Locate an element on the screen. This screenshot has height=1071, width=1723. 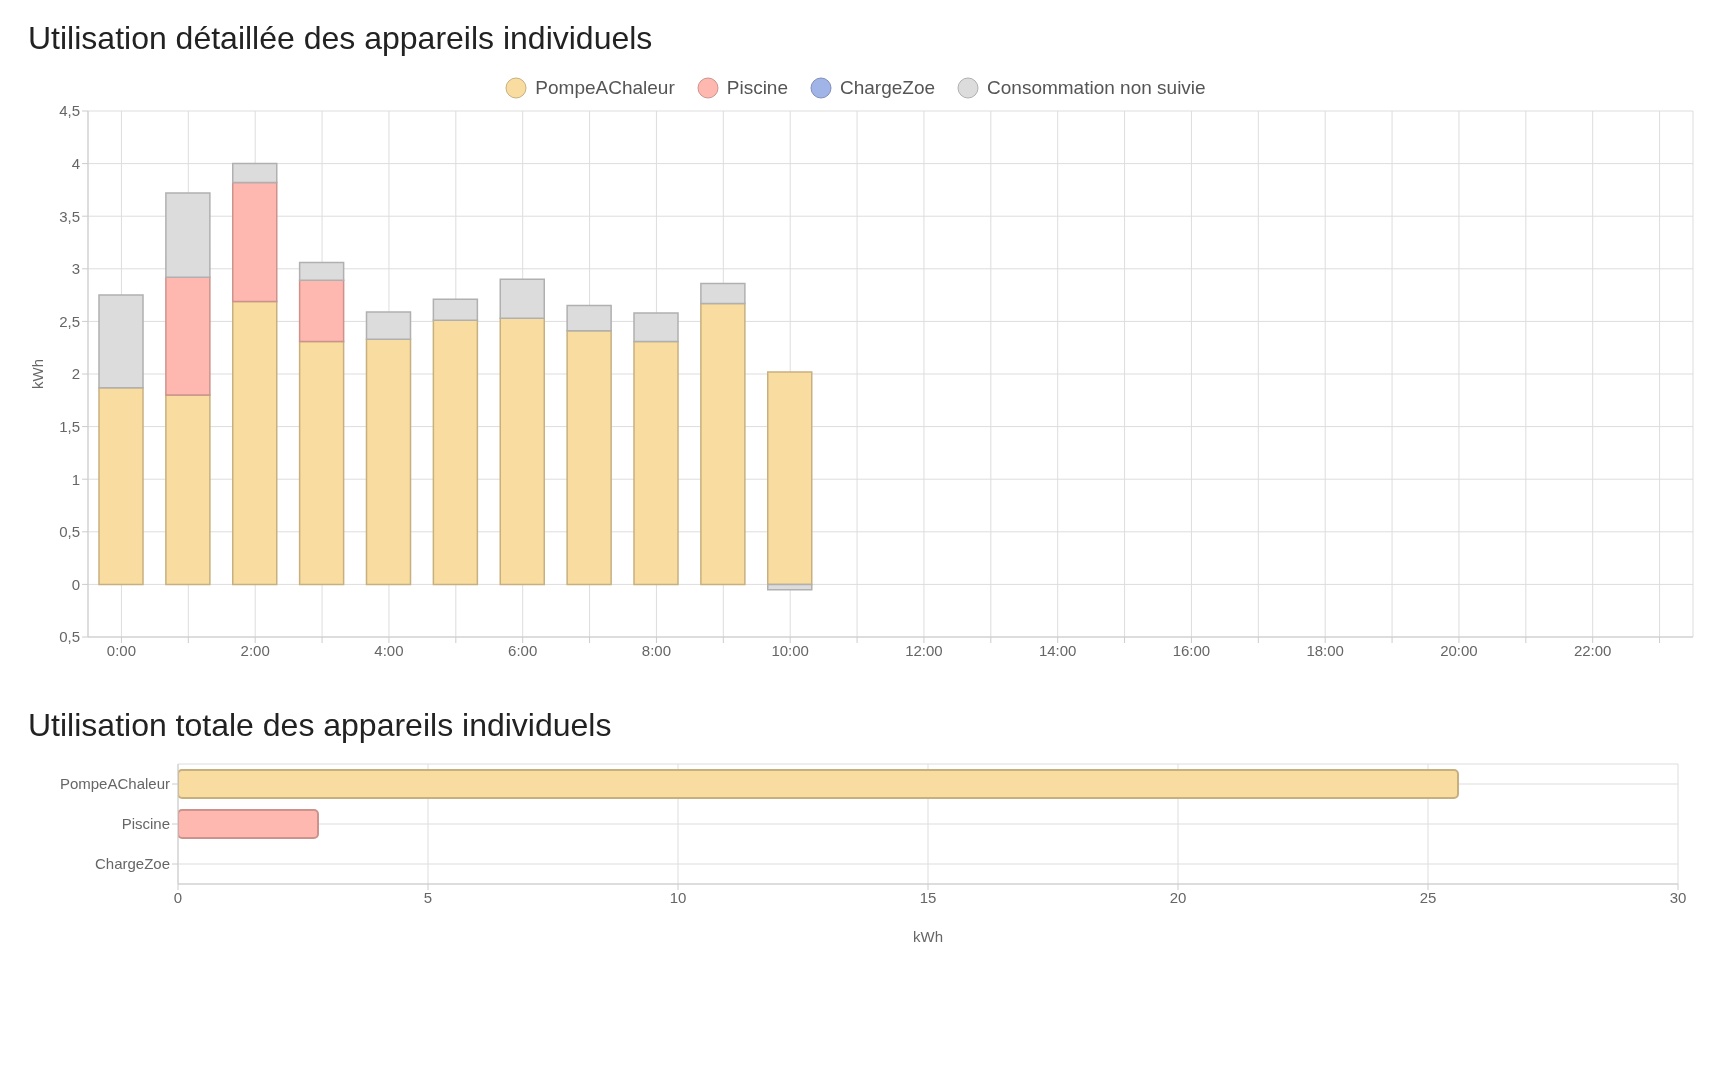
y-tick-label: 3 is located at coordinates (75, 269).